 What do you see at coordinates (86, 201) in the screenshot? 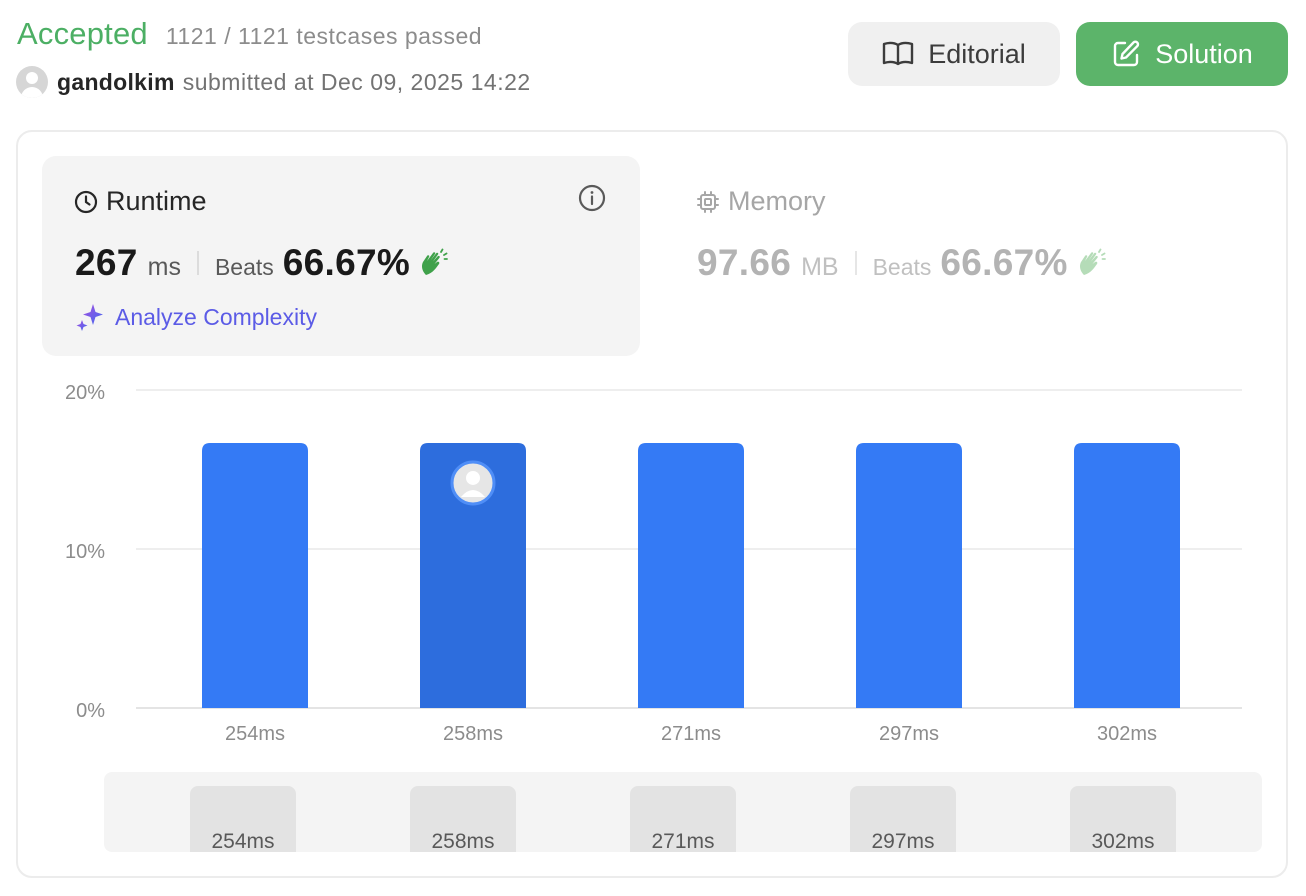
I see `clock-icon` at bounding box center [86, 201].